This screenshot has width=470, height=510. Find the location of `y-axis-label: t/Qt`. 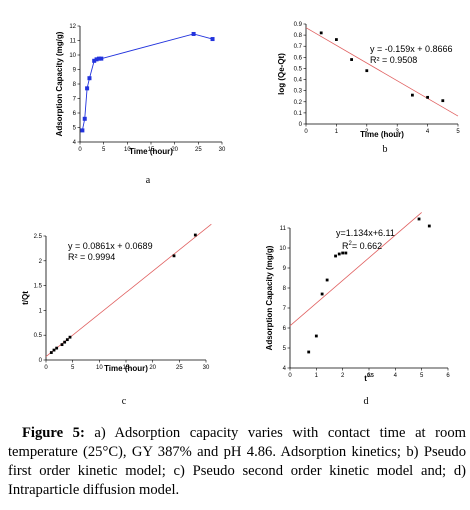

y-axis-label: t/Qt is located at coordinates (25, 298).